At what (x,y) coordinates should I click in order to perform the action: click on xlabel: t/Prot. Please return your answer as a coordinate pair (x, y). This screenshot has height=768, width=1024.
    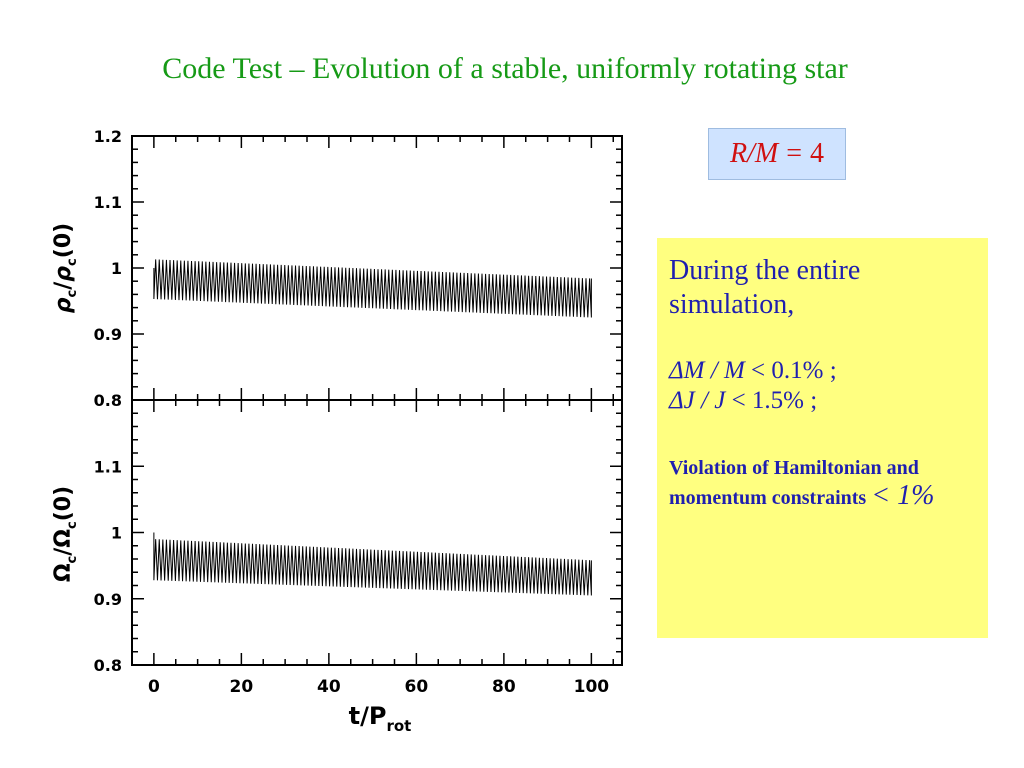
    Looking at the image, I should click on (380, 718).